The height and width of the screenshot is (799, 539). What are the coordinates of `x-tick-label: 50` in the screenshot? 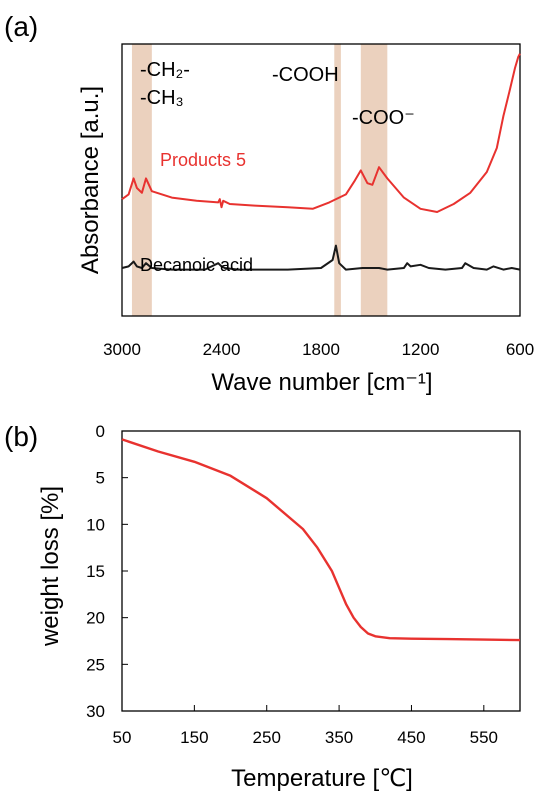 It's located at (122, 737).